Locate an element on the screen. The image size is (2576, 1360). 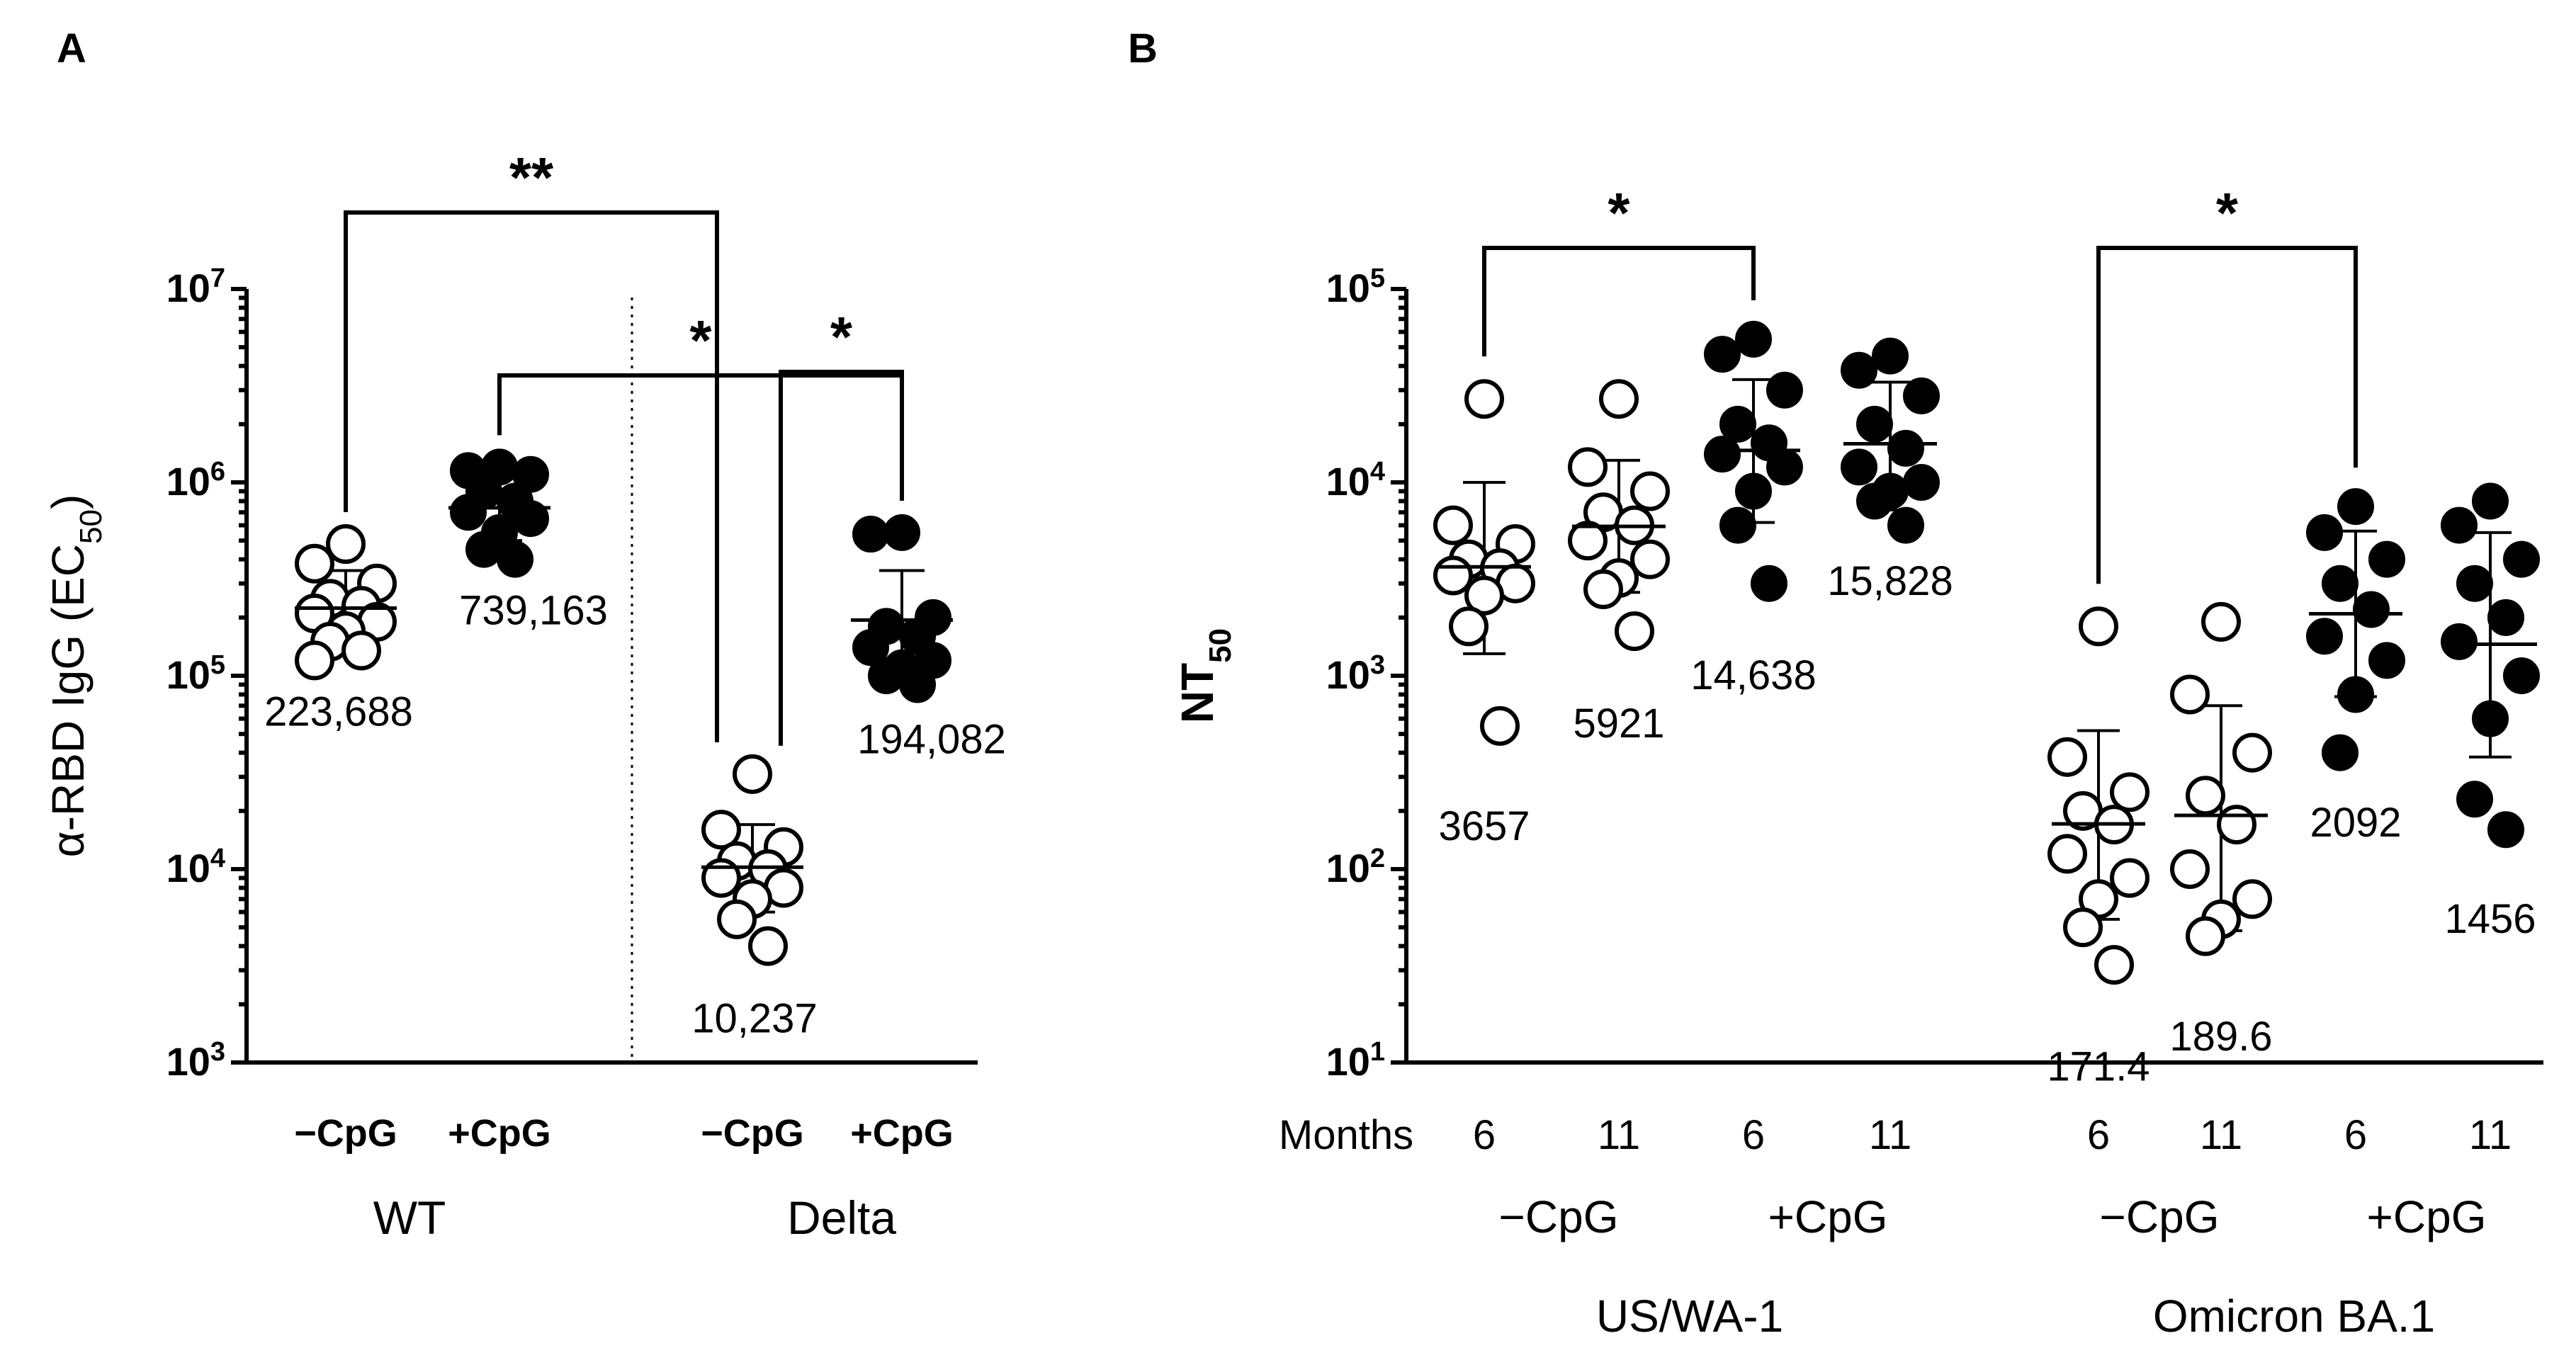
panel-a-group-label-delta: Delta is located at coordinates (841, 1218).